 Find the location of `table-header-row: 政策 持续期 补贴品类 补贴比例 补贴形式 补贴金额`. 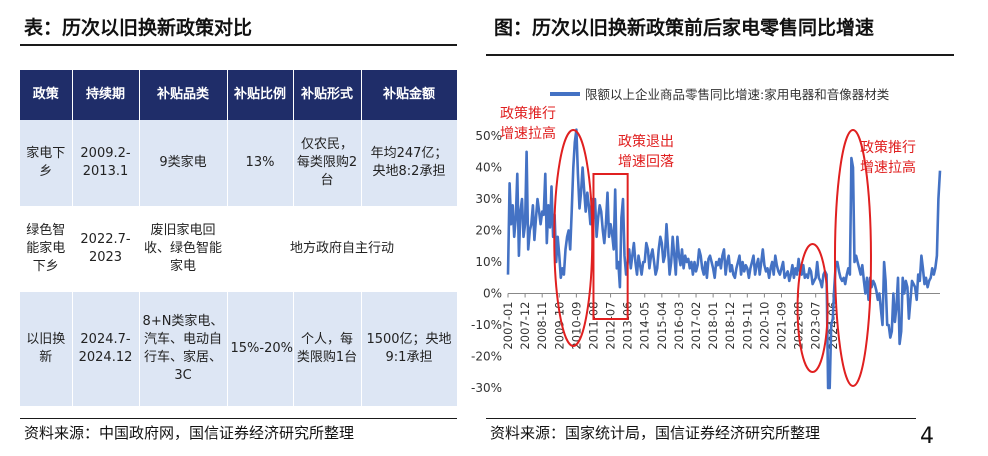

table-header-row: 政策 持续期 补贴品类 补贴比例 补贴形式 补贴金额 is located at coordinates (239, 95).